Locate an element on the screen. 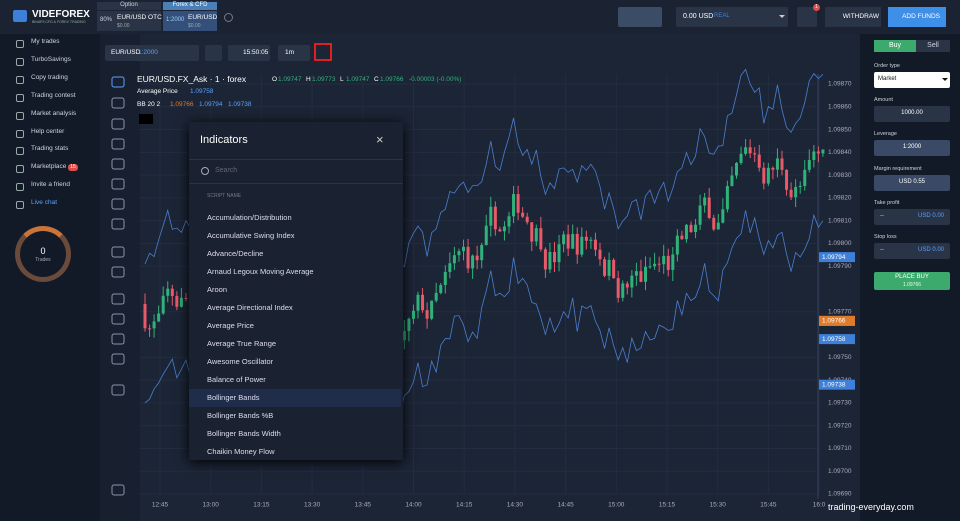 The width and height of the screenshot is (960, 521). price-tick-label: 1.09860 is located at coordinates (840, 106).